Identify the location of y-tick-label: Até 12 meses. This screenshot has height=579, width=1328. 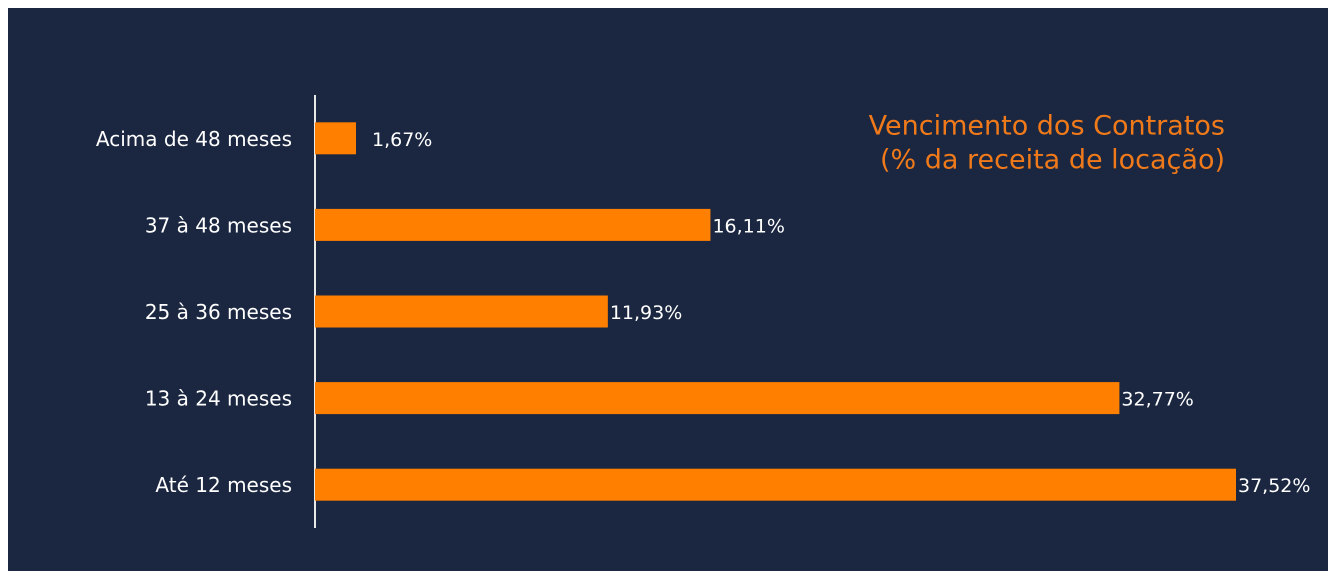
(223, 485).